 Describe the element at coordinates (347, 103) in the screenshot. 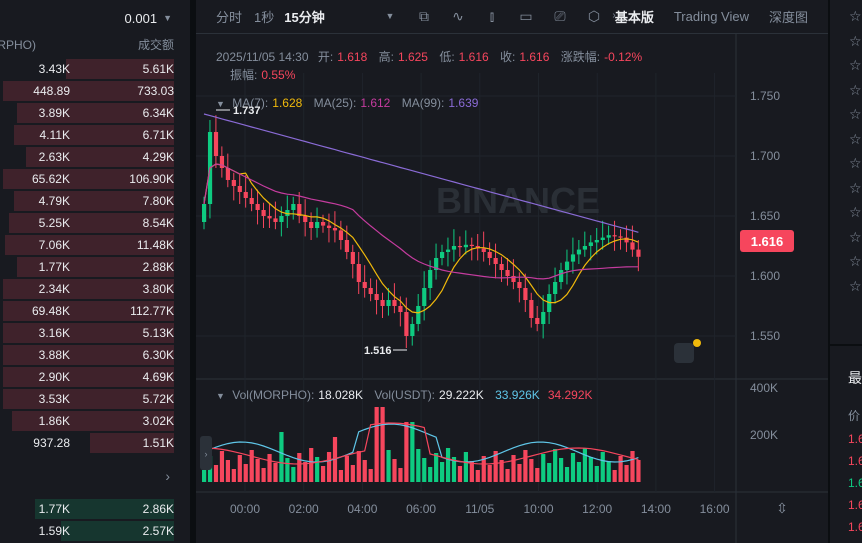

I see `ma-legend: ▼ MA(7): 1.628 MA(25): 1.612 MA(99): 1.639` at that location.